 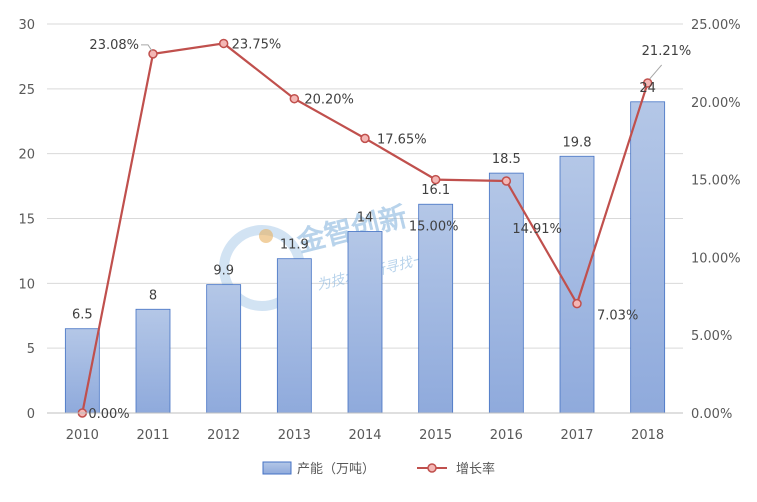 I want to click on legend-bar-swatch, so click(x=277, y=468).